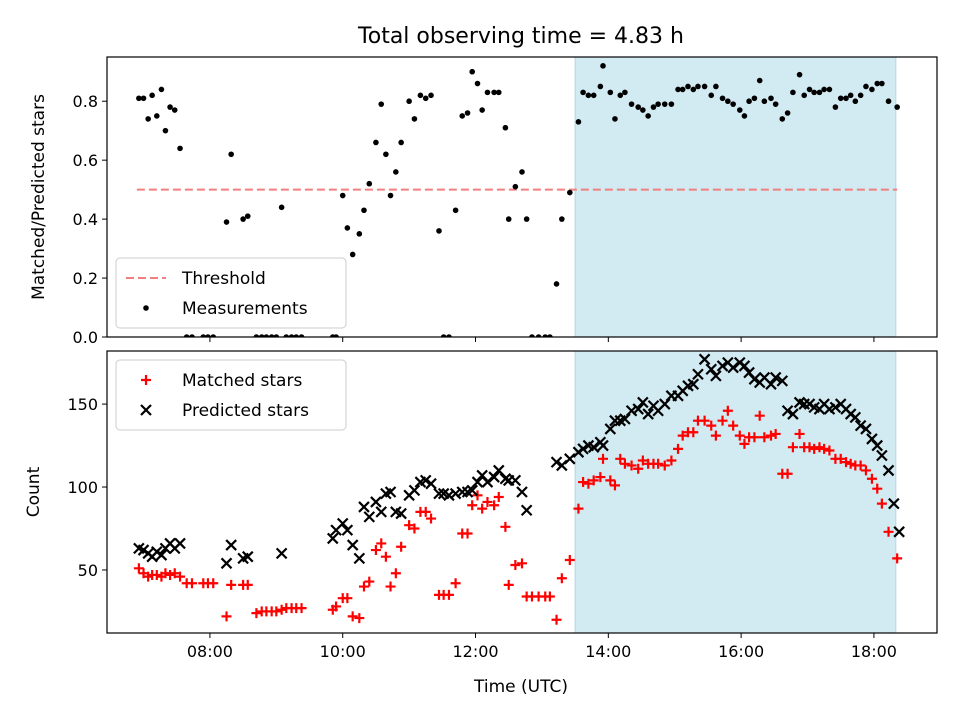 The height and width of the screenshot is (720, 960). I want to click on chart-title: Total observing time = 4.83 h, so click(520, 36).